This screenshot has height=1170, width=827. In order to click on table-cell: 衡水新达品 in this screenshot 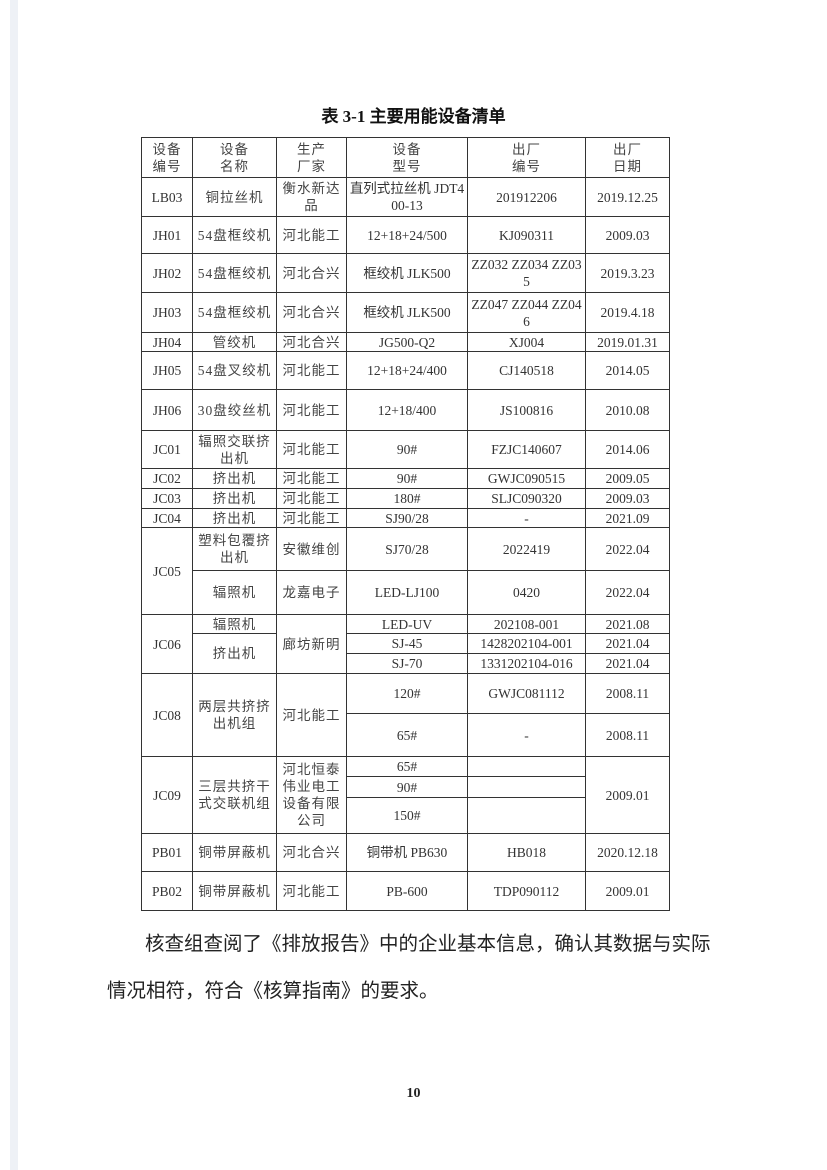, I will do `click(311, 197)`.